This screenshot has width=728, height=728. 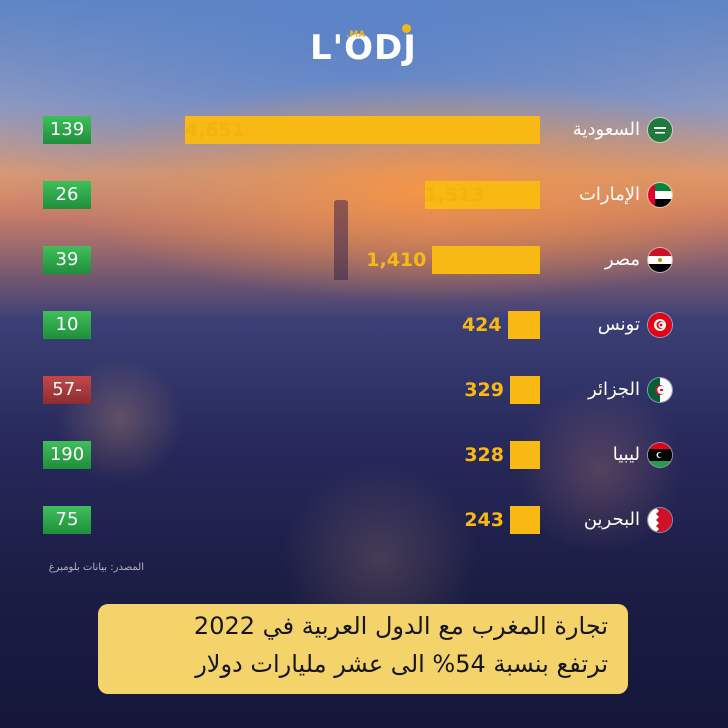 What do you see at coordinates (364, 331) in the screenshot?
I see `chart-row: 424 تونس 10` at bounding box center [364, 331].